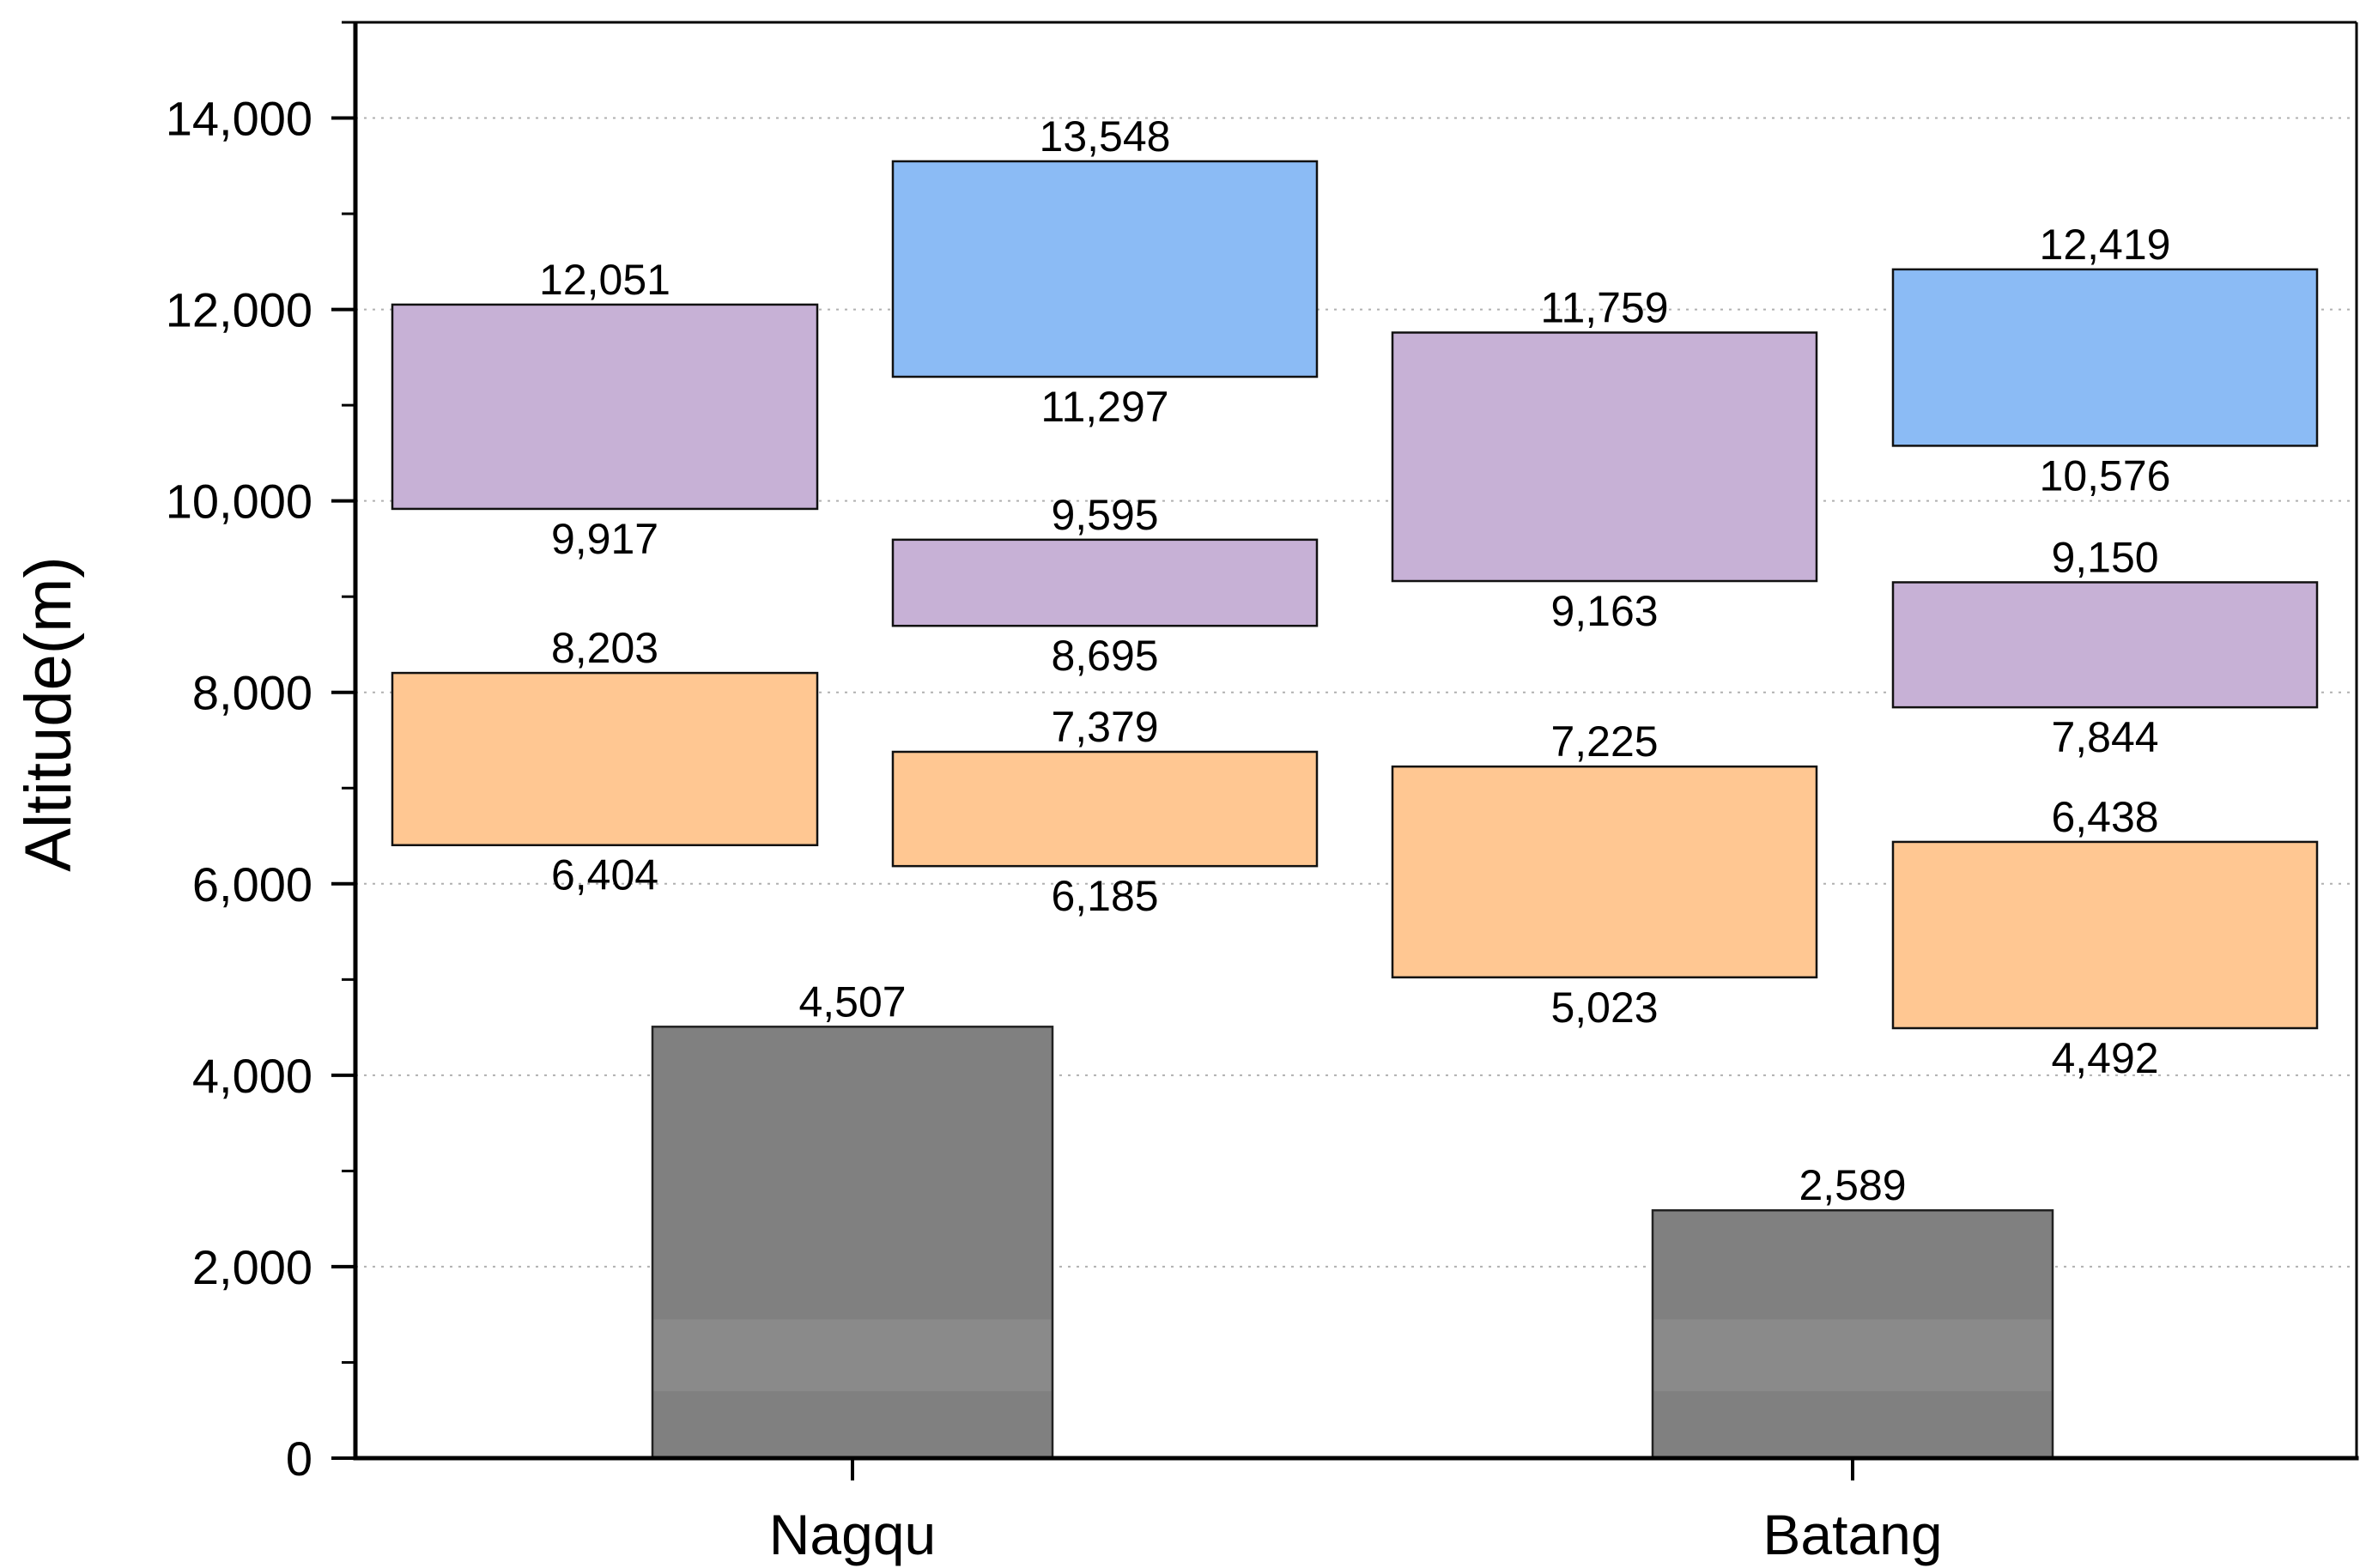 The width and height of the screenshot is (2372, 1568). I want to click on y-tick-label: 12,000, so click(239, 310).